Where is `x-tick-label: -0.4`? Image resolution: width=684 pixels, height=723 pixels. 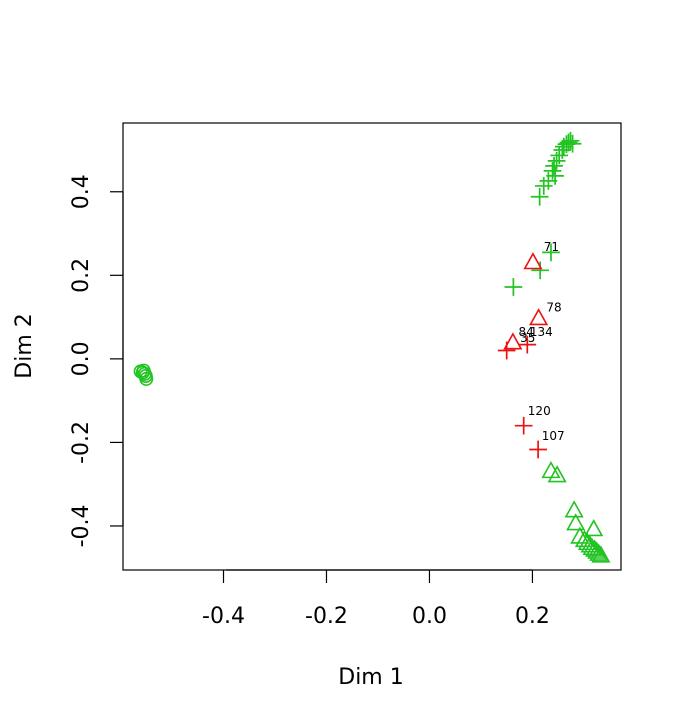
x-tick-label: -0.4 is located at coordinates (223, 616).